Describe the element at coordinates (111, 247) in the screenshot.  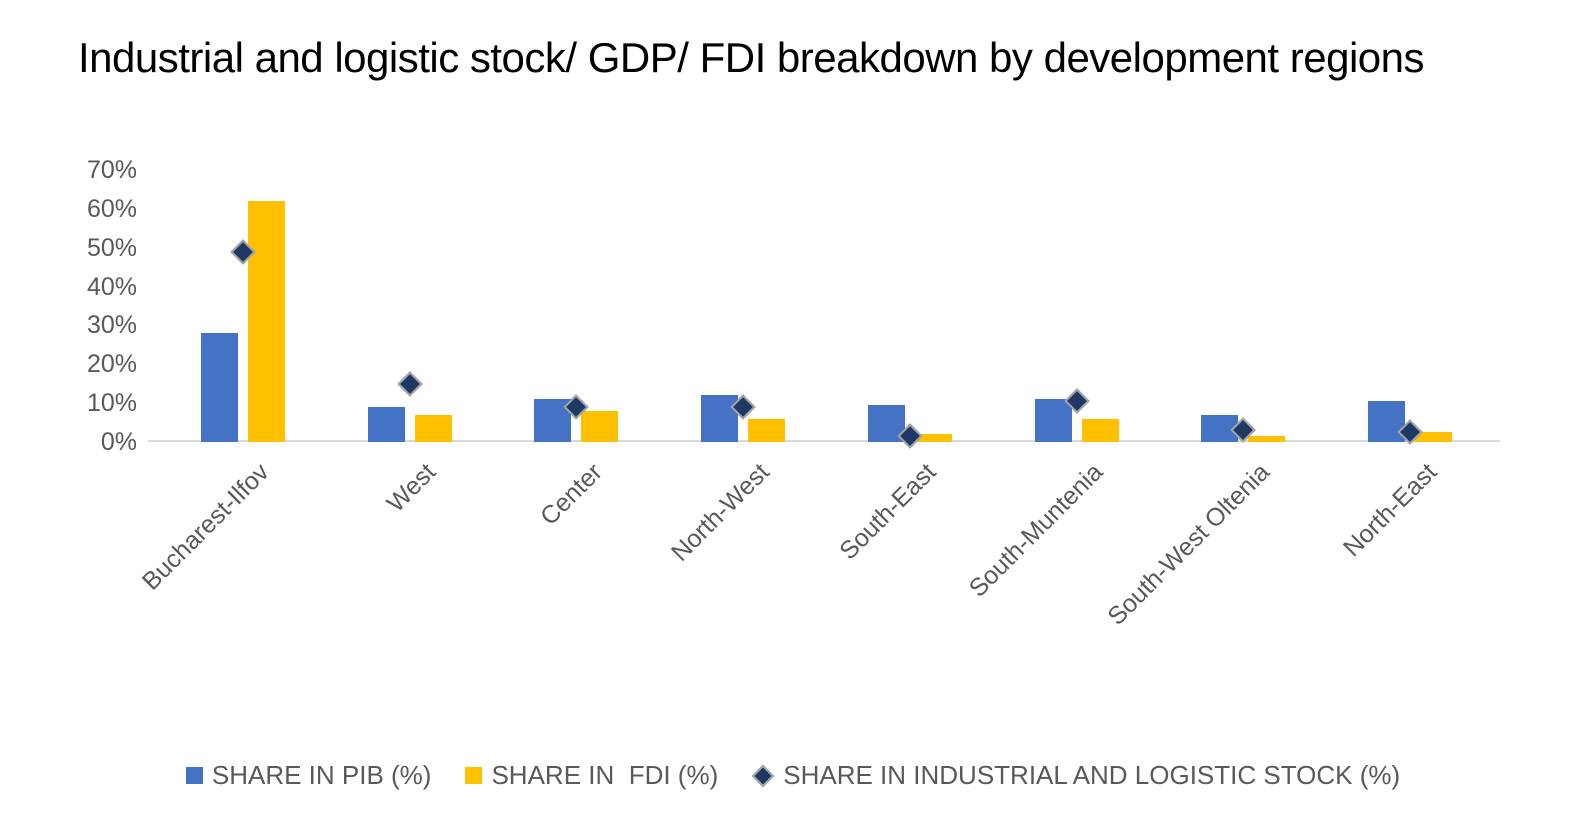
I see `y-axis-tick-label: 50%` at that location.